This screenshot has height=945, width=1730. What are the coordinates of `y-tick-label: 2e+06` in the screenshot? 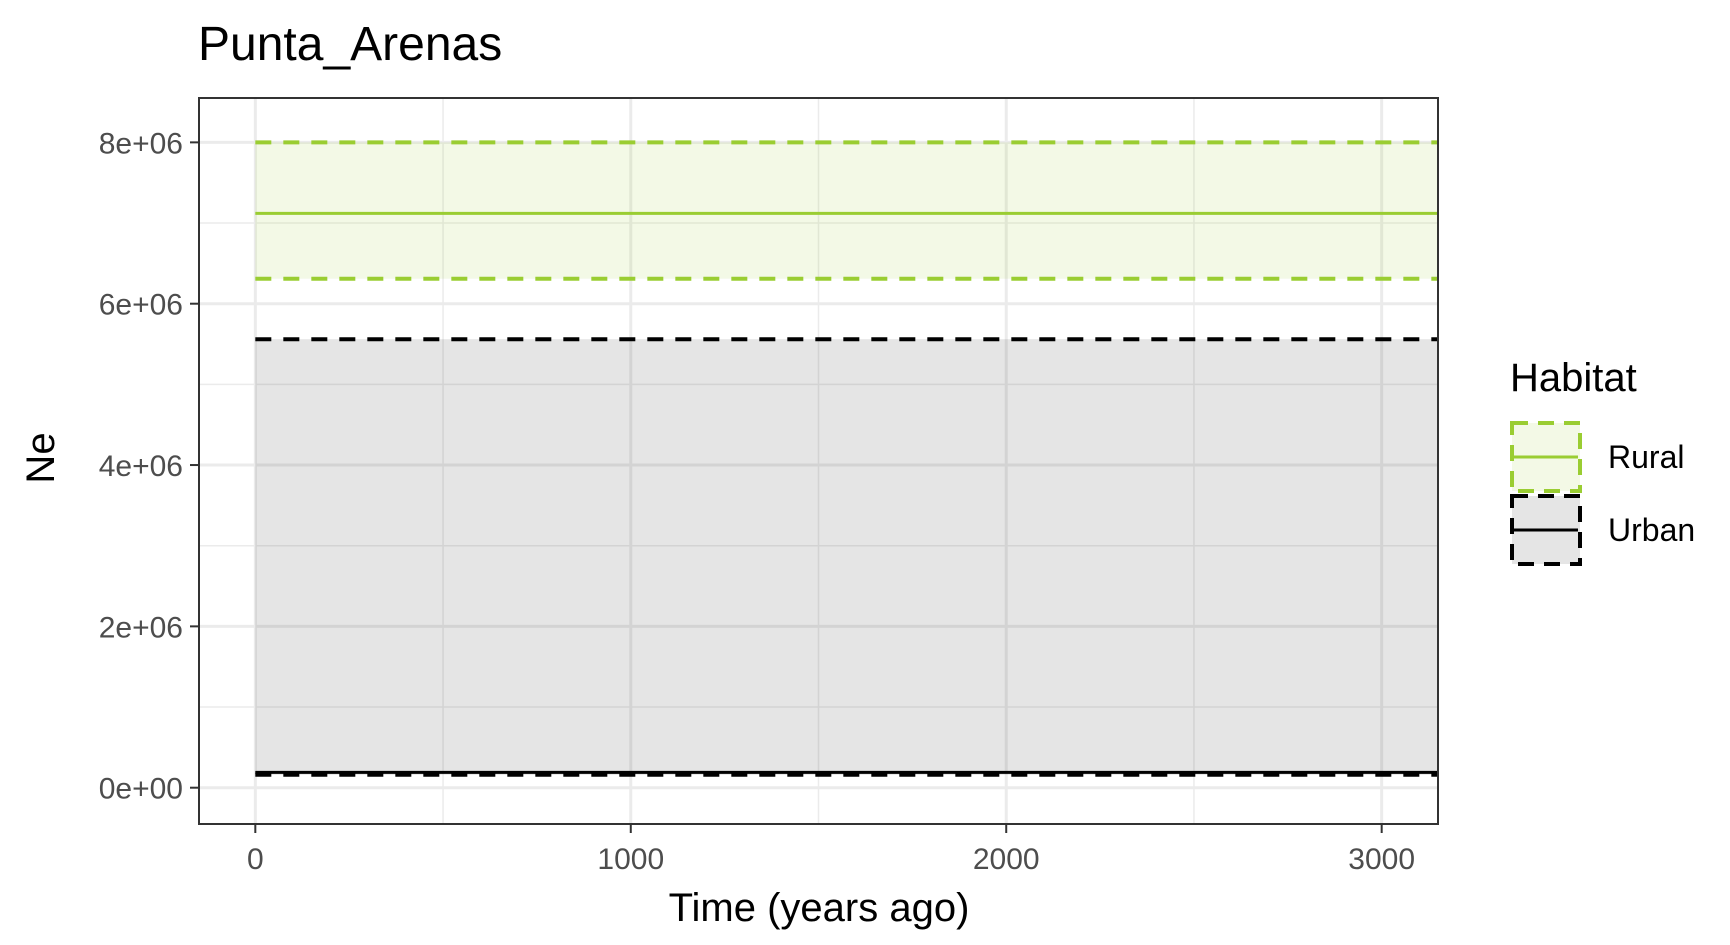 It's located at (141, 627).